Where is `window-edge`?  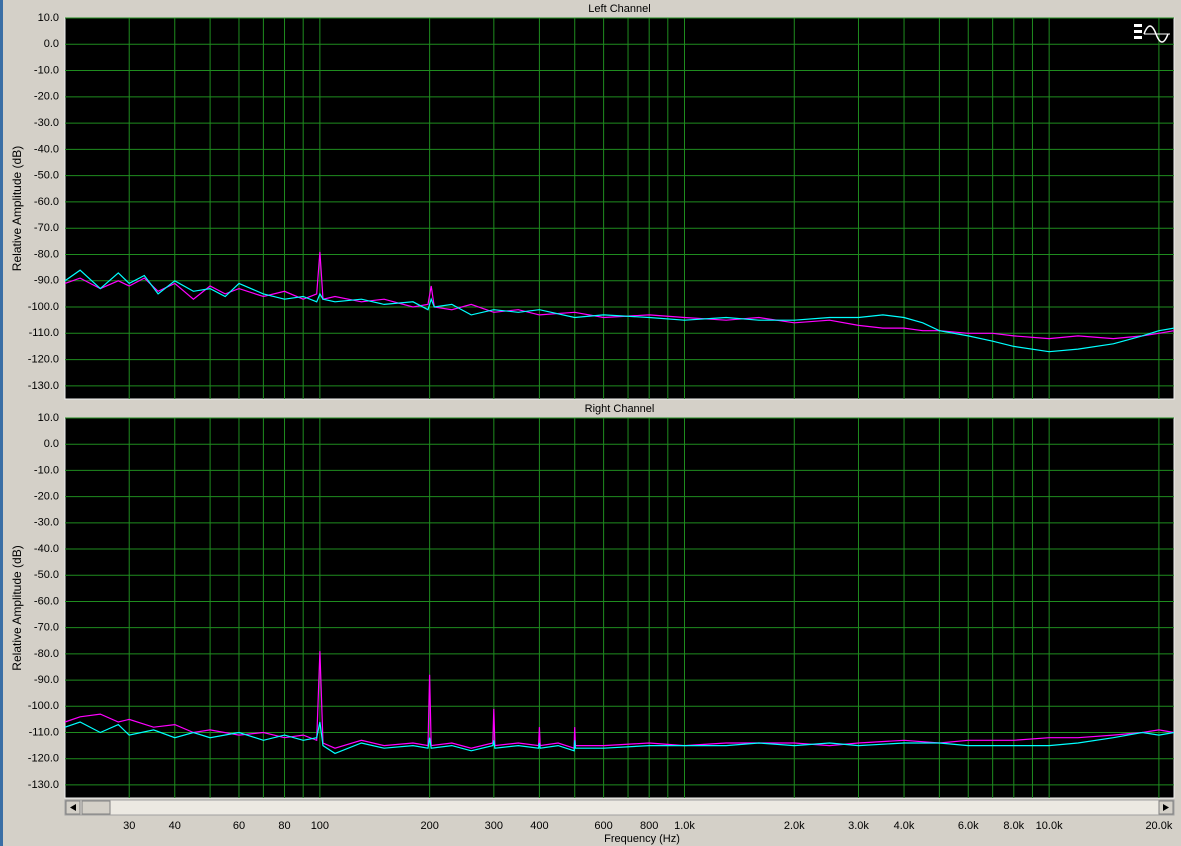 window-edge is located at coordinates (1, 423).